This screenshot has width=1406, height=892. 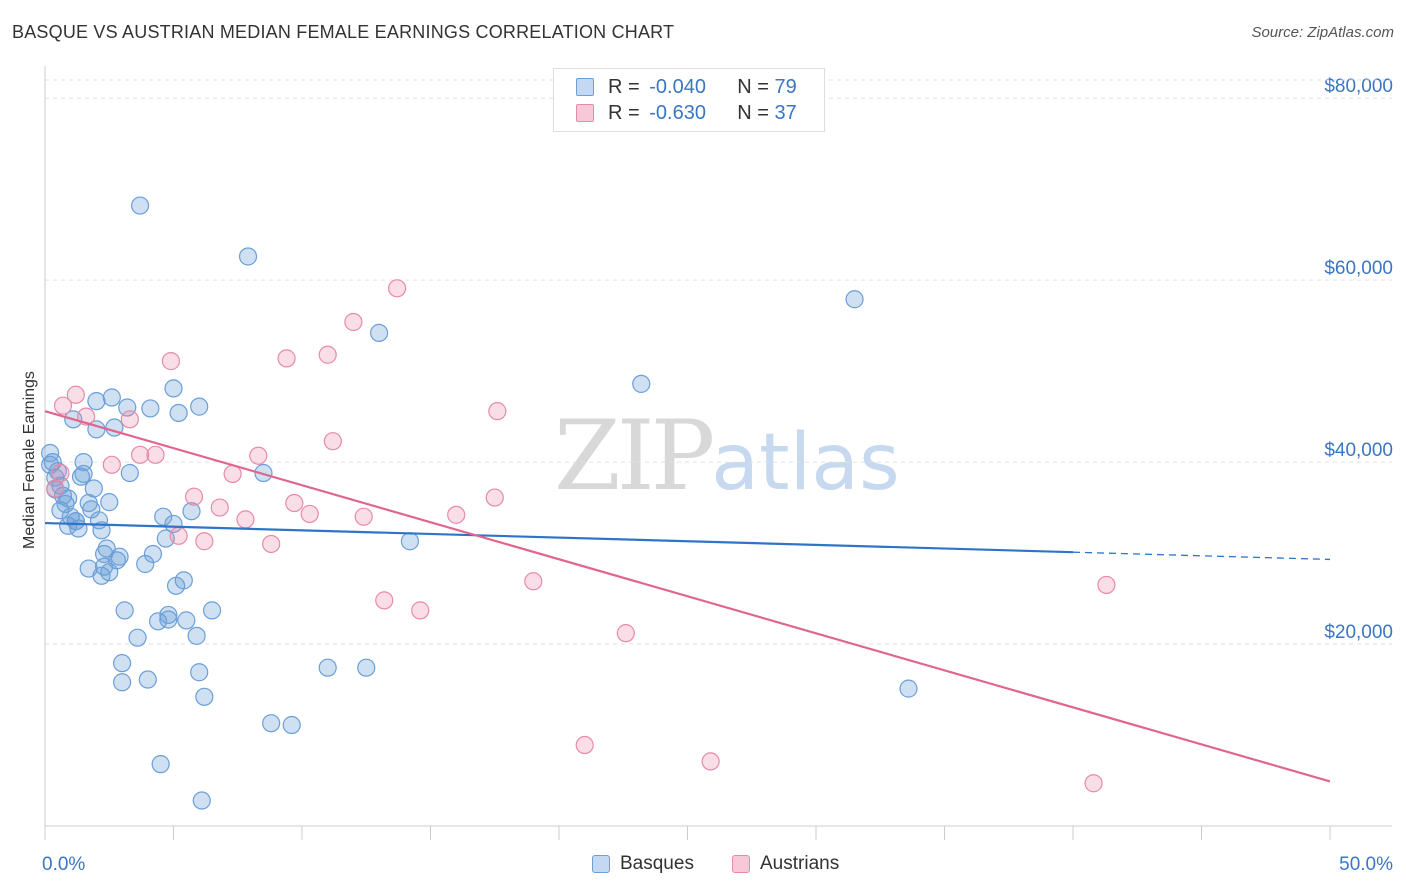 What do you see at coordinates (634, 456) in the screenshot?
I see `watermark-zip: ZIP` at bounding box center [634, 456].